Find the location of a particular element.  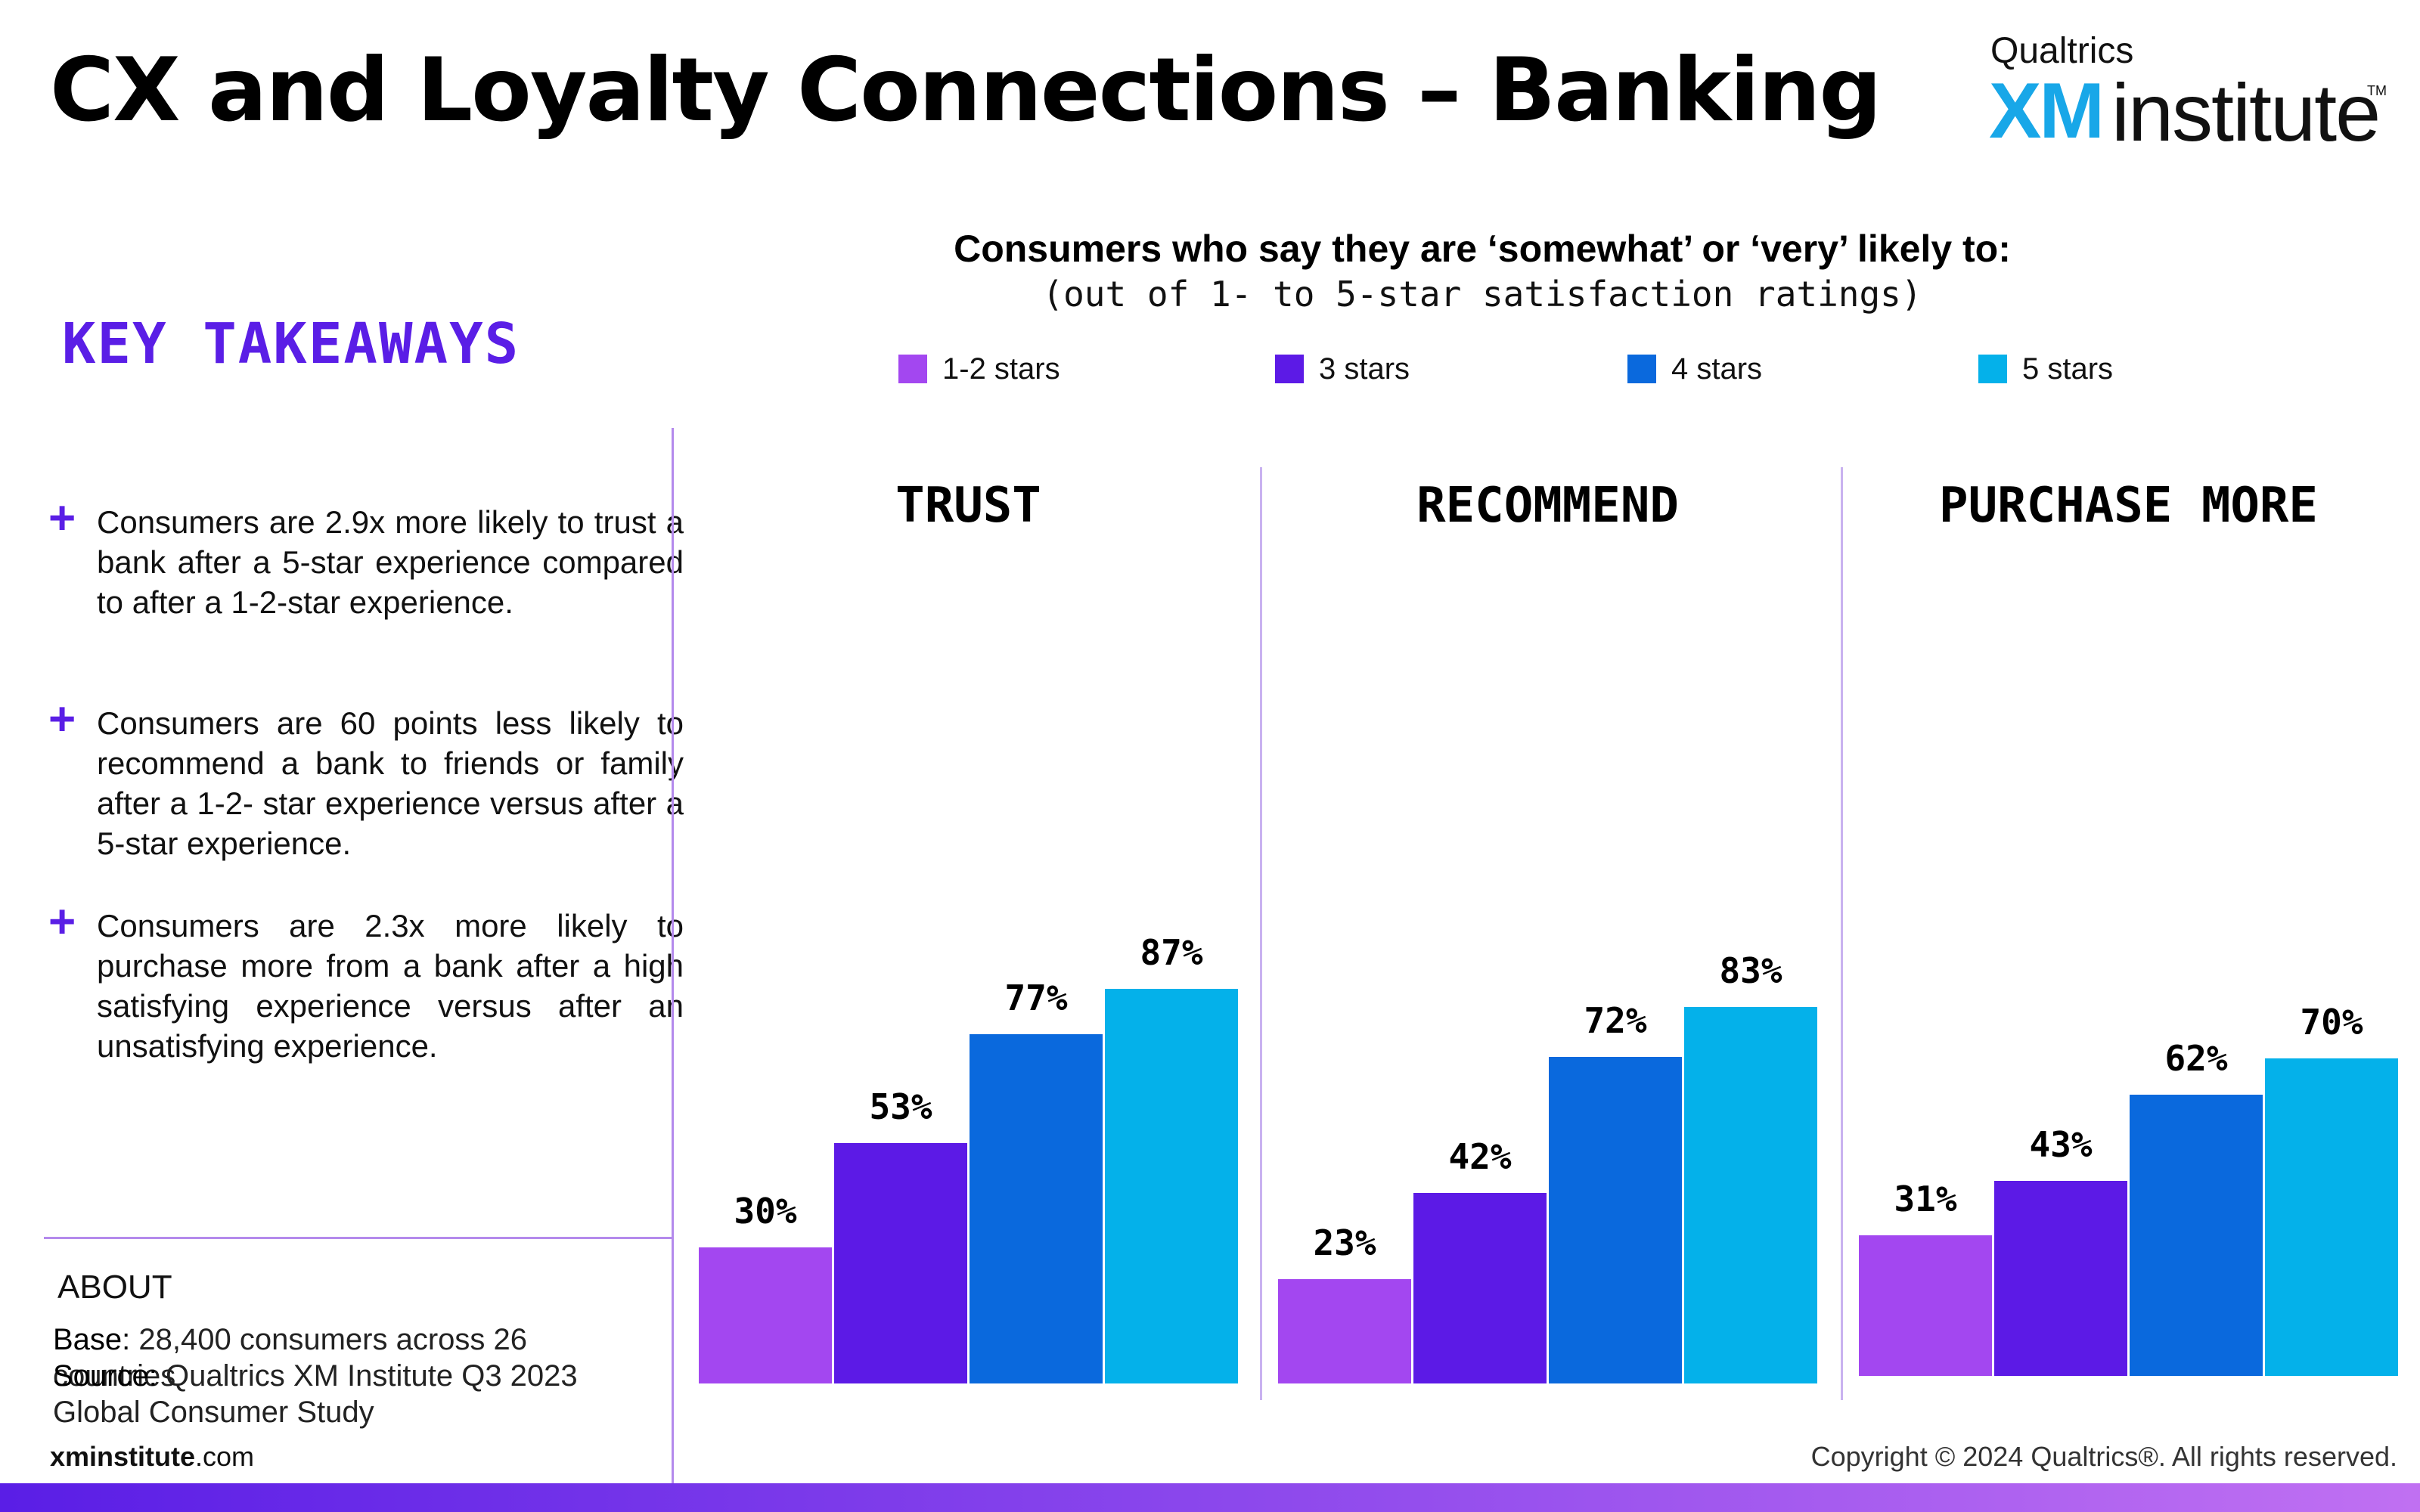

legend-label: 1-2 stars is located at coordinates (1001, 369).